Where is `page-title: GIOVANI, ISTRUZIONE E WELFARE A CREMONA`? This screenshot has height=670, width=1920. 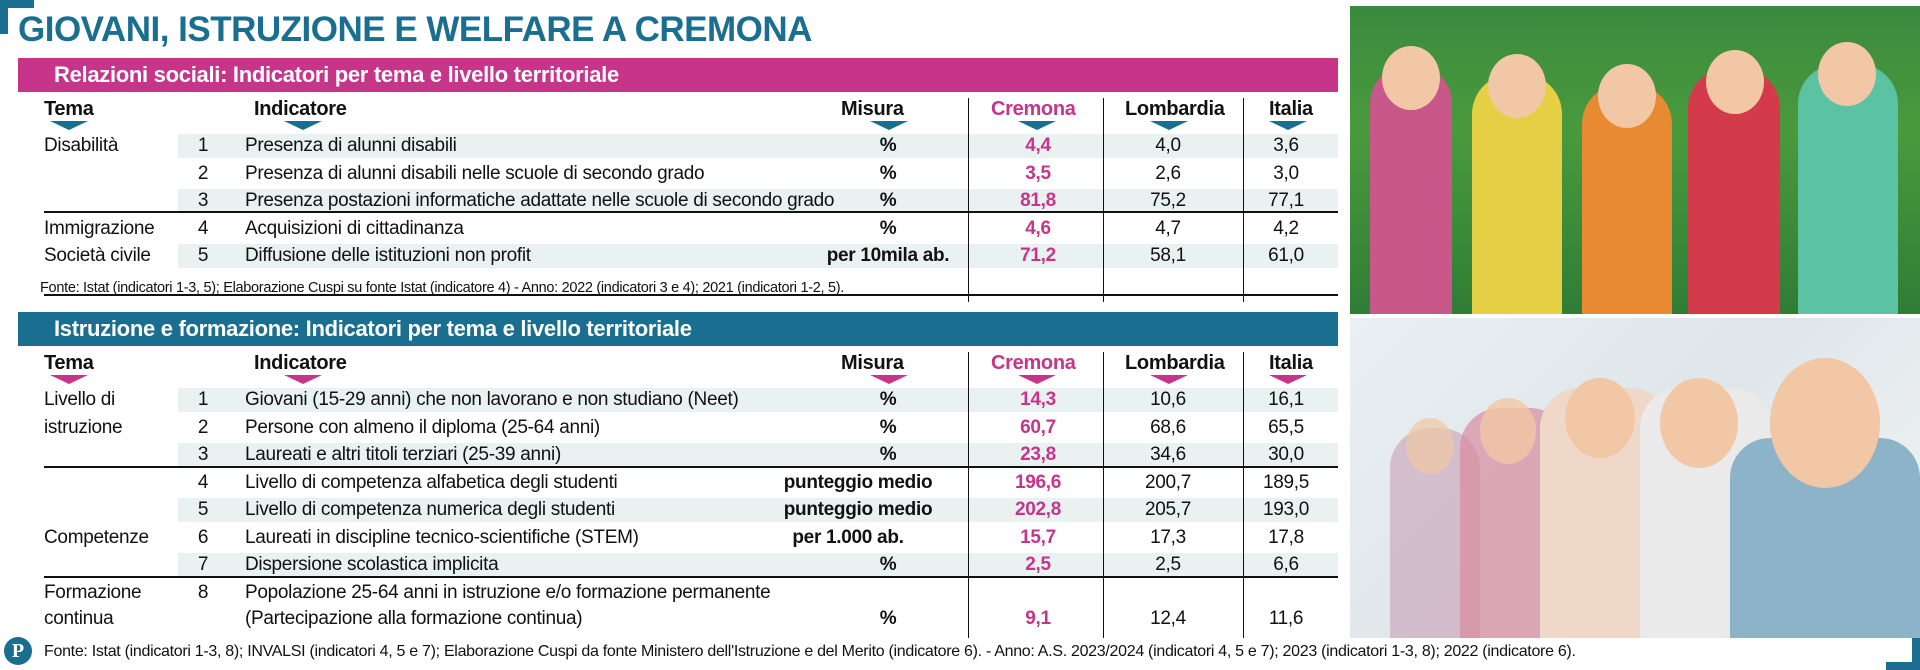
page-title: GIOVANI, ISTRUZIONE E WELFARE A CREMONA is located at coordinates (415, 29).